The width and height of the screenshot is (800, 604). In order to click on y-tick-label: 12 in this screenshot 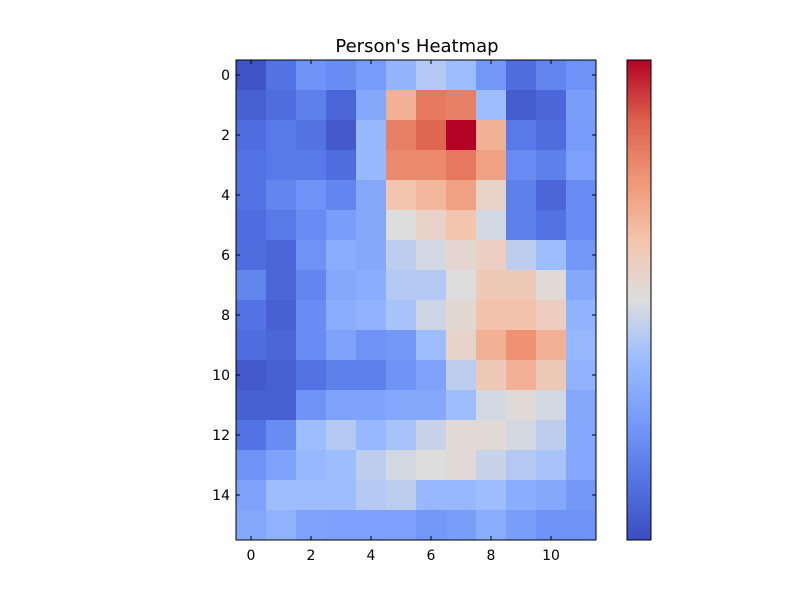, I will do `click(221, 436)`.